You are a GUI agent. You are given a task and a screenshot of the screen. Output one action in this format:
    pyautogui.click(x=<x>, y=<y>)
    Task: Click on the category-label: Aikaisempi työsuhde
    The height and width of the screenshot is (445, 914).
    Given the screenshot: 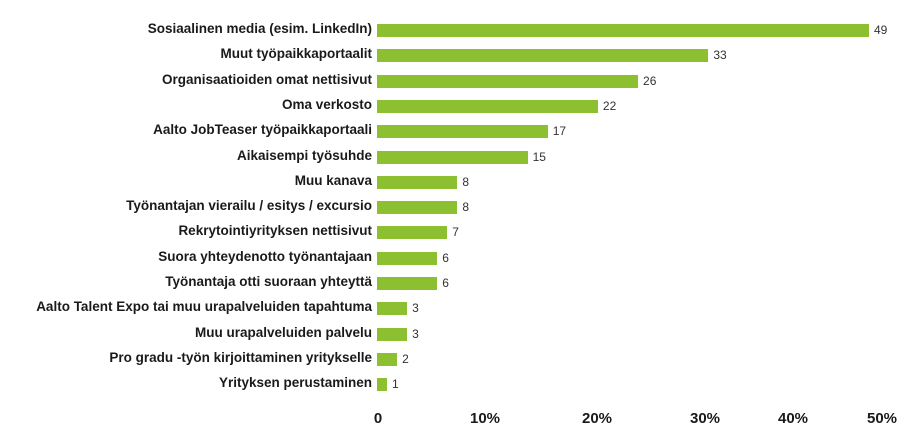 What is the action you would take?
    pyautogui.click(x=304, y=155)
    